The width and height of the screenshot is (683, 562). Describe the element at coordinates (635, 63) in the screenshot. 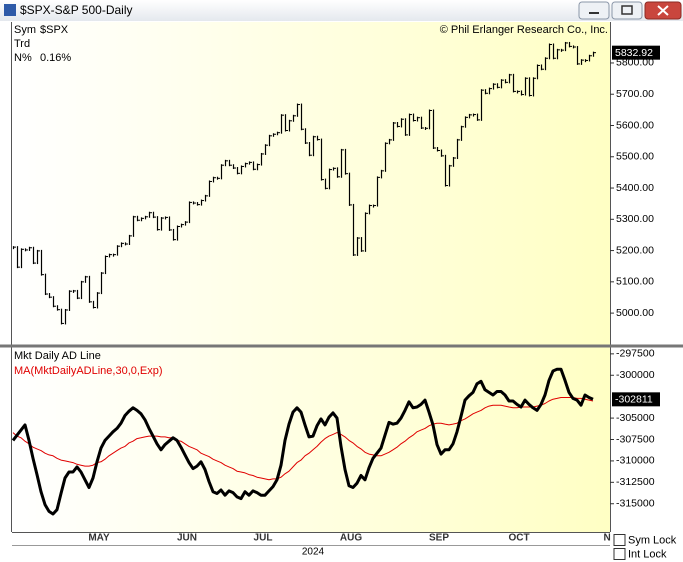

I see `y-tick-label: 5800.00` at that location.